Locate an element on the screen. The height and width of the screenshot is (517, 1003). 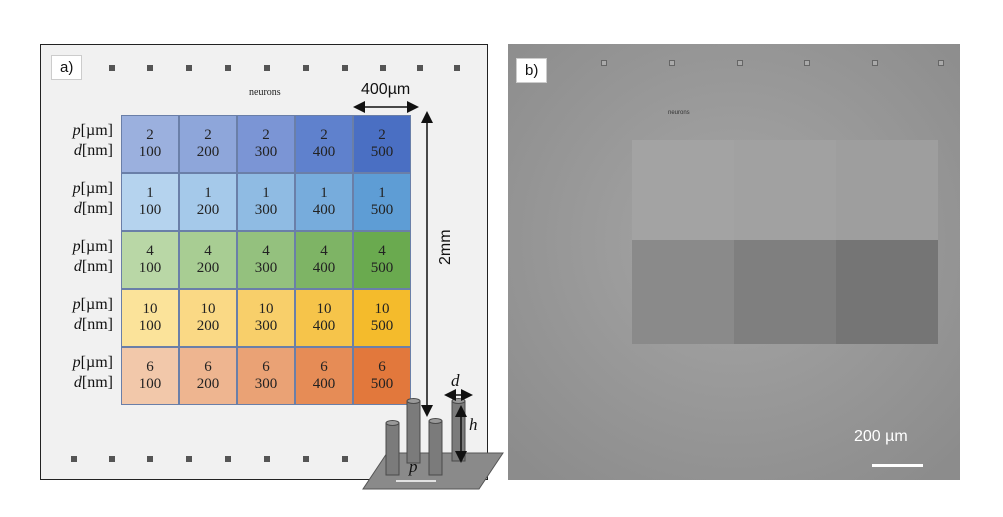
neurons-label: neurons is located at coordinates (265, 92).